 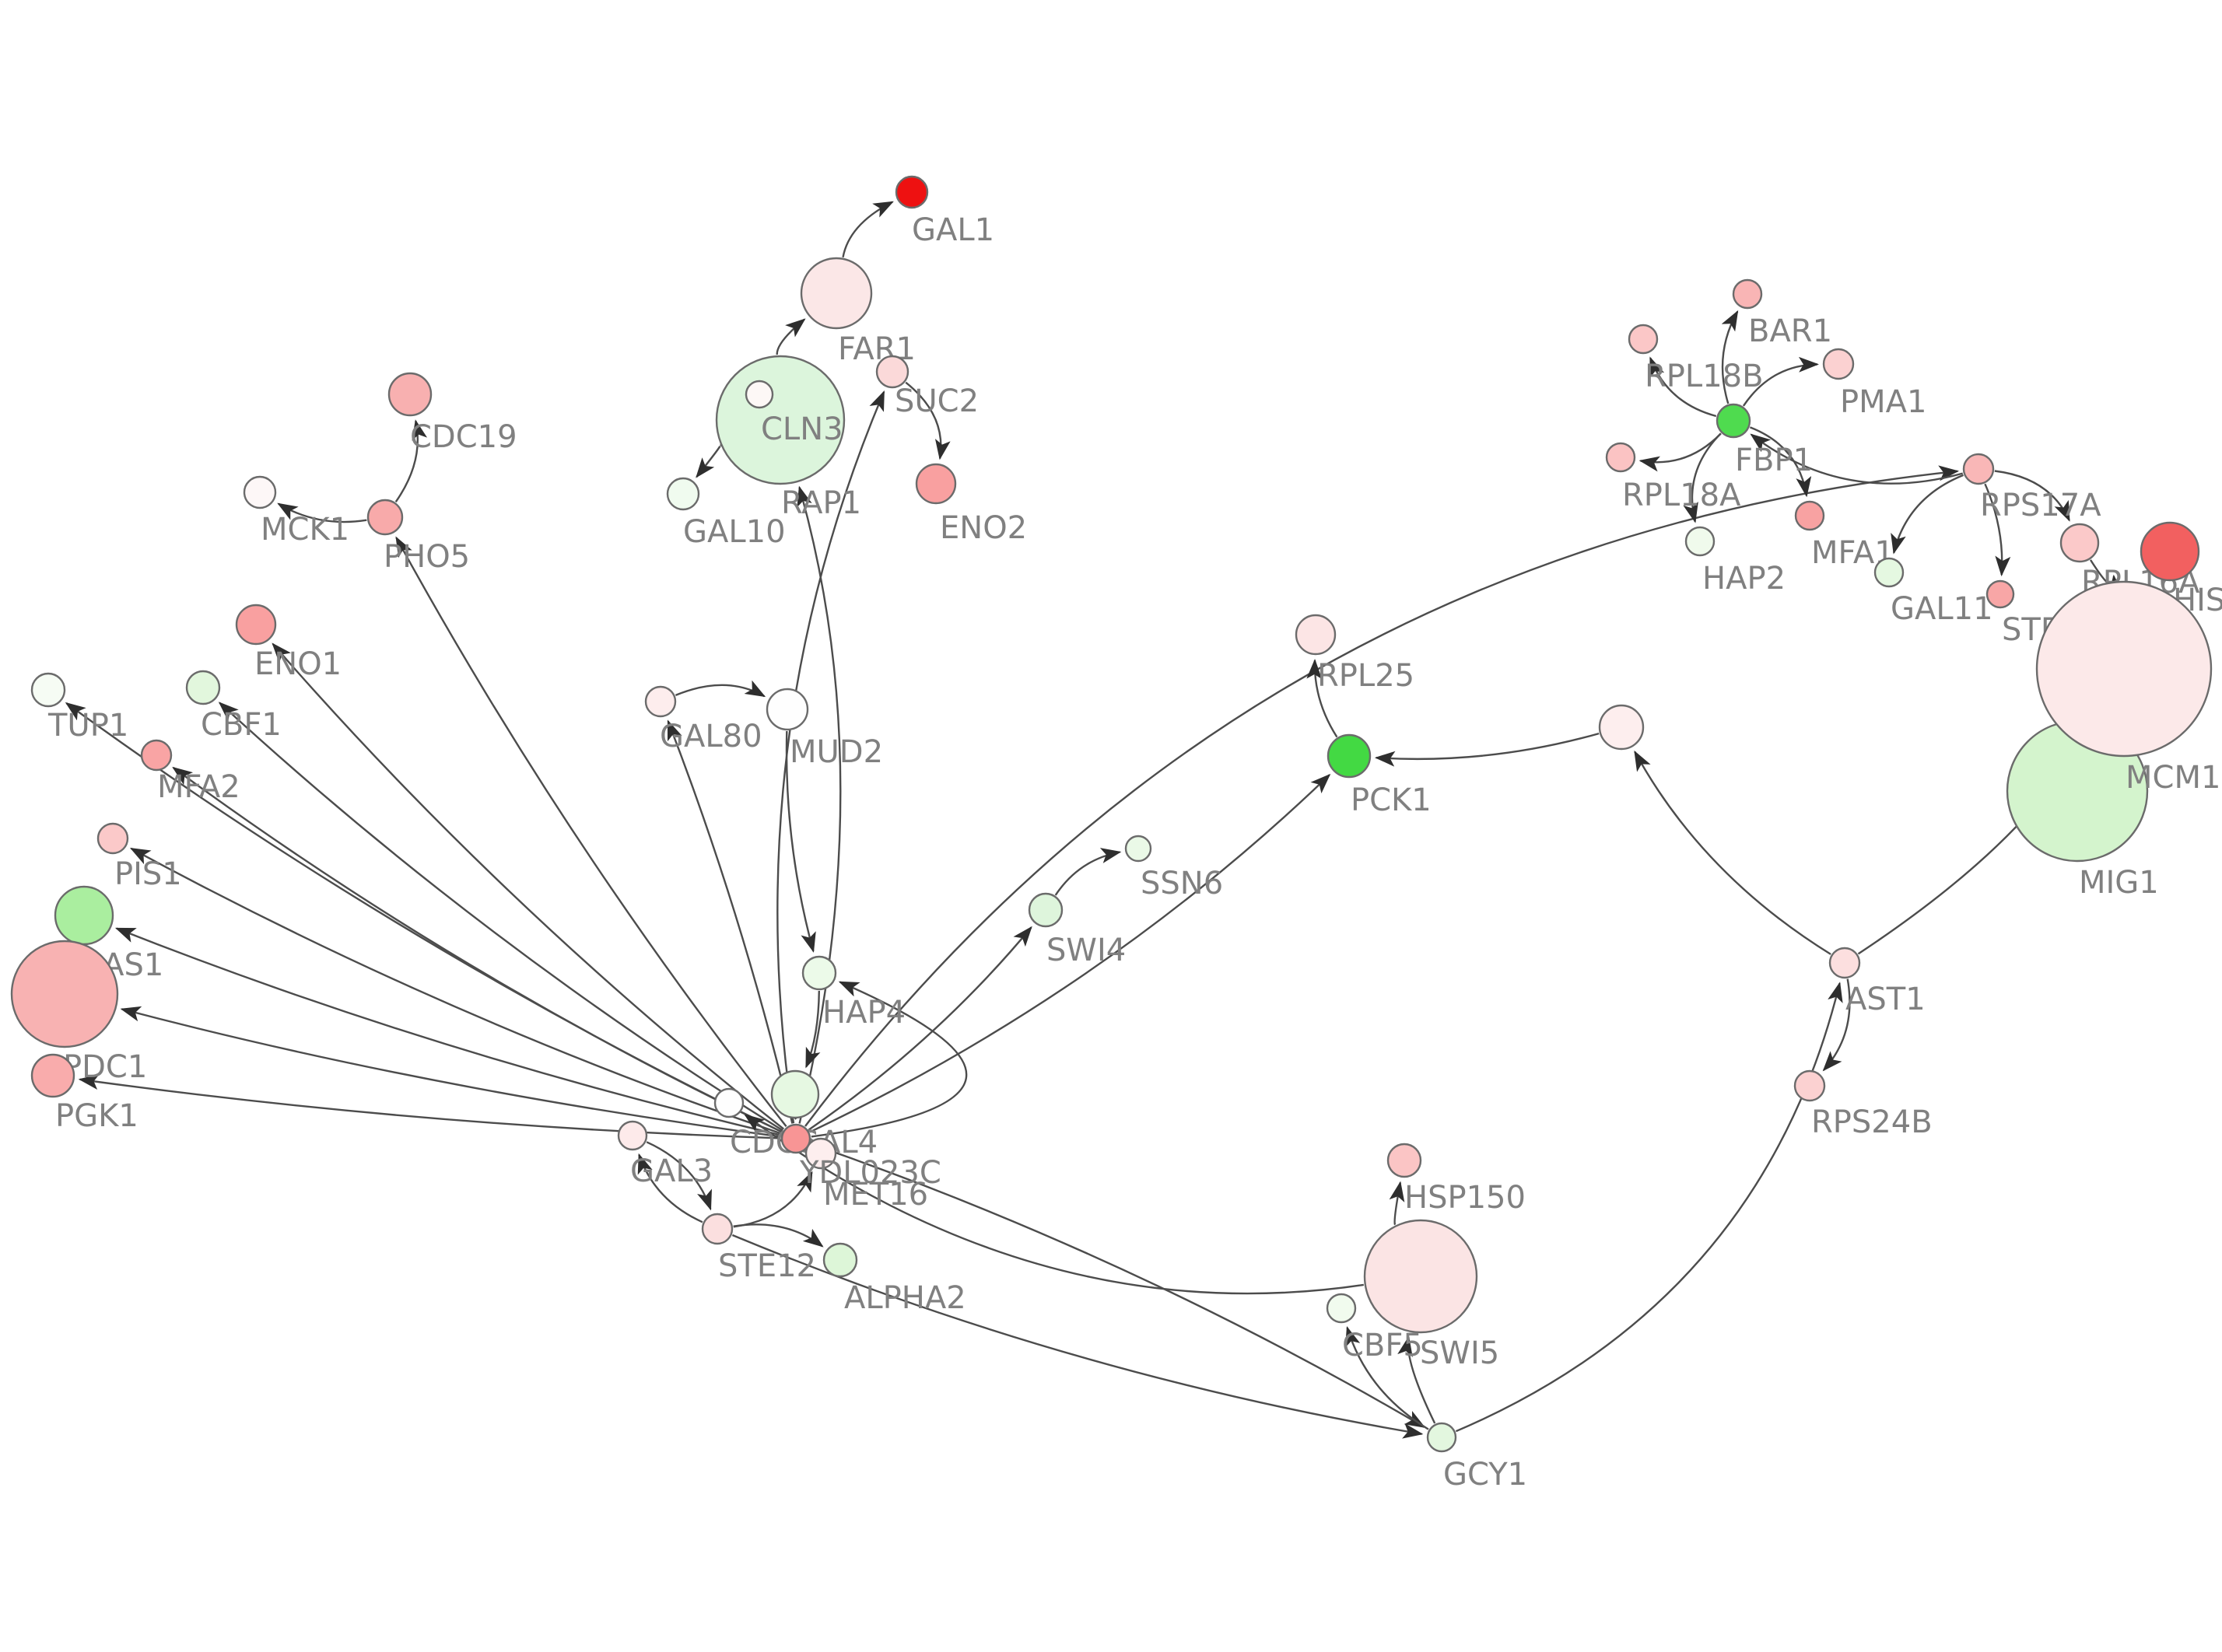 I want to click on edge-YDL023C-PHO5, so click(x=591, y=832).